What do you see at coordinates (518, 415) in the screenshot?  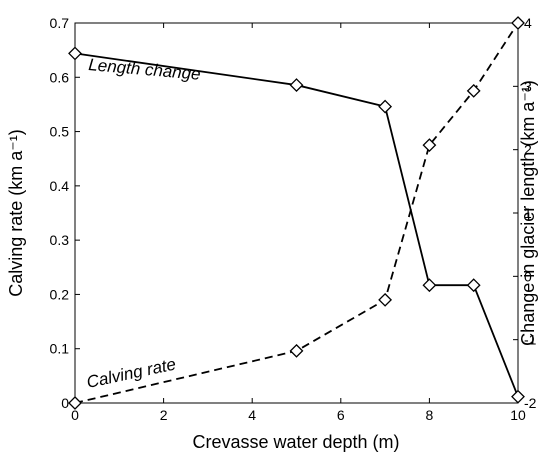 I see `x-tick-label: 10` at bounding box center [518, 415].